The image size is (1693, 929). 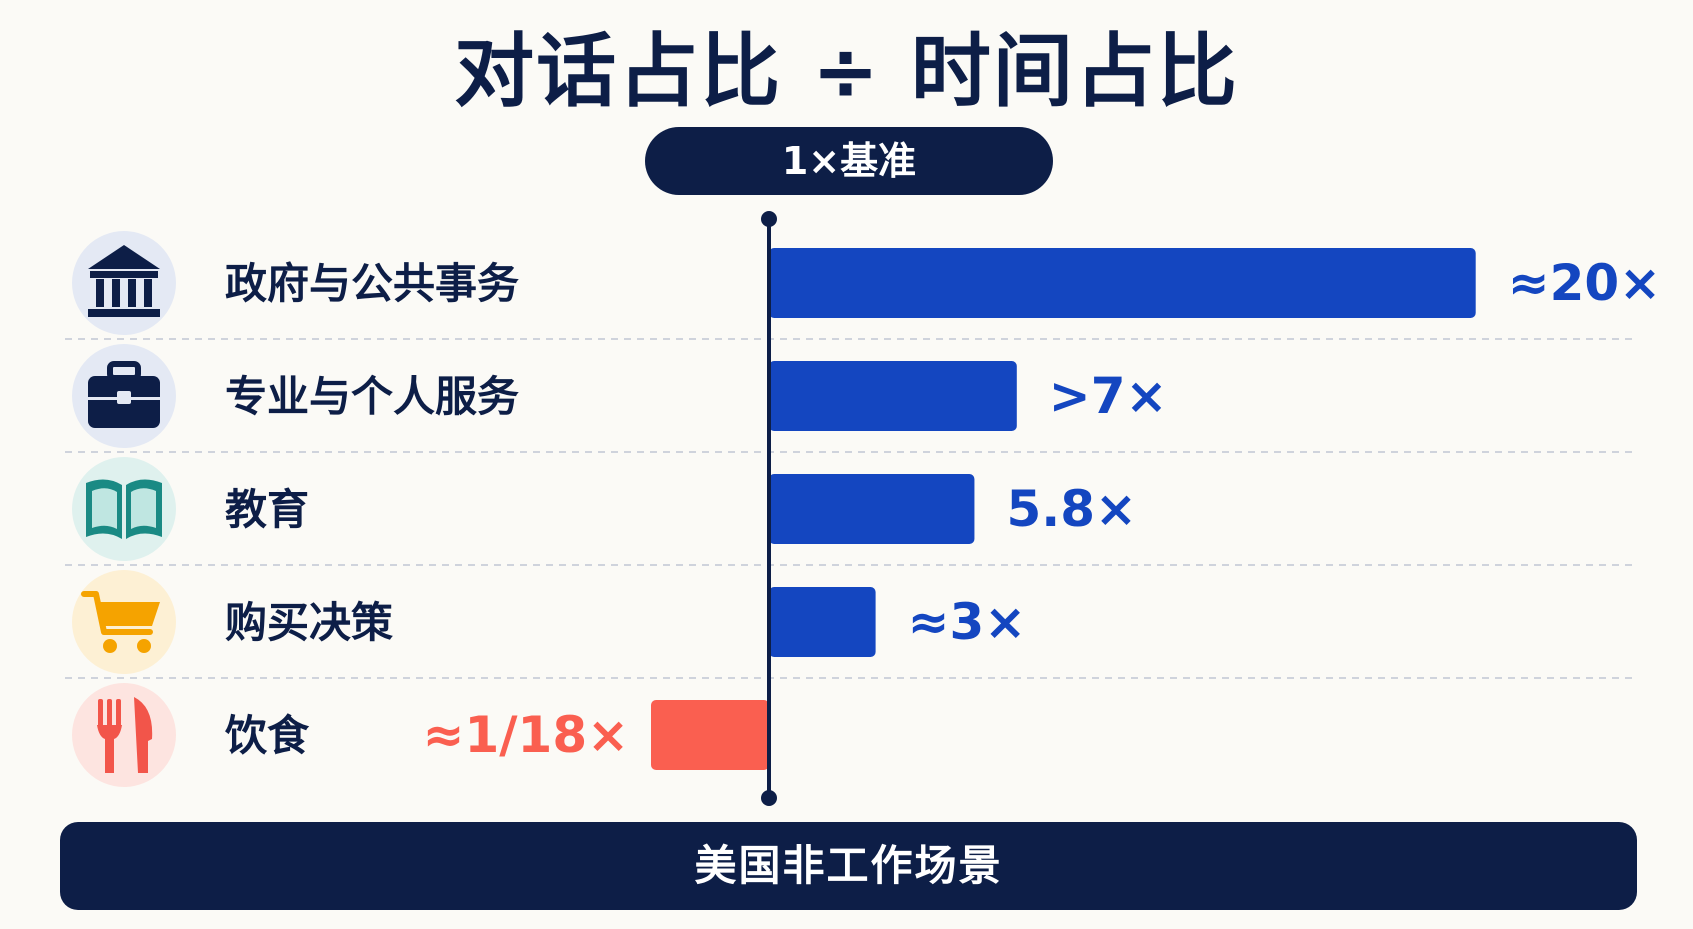 I want to click on category-label: 政府与公共事务, so click(x=372, y=283).